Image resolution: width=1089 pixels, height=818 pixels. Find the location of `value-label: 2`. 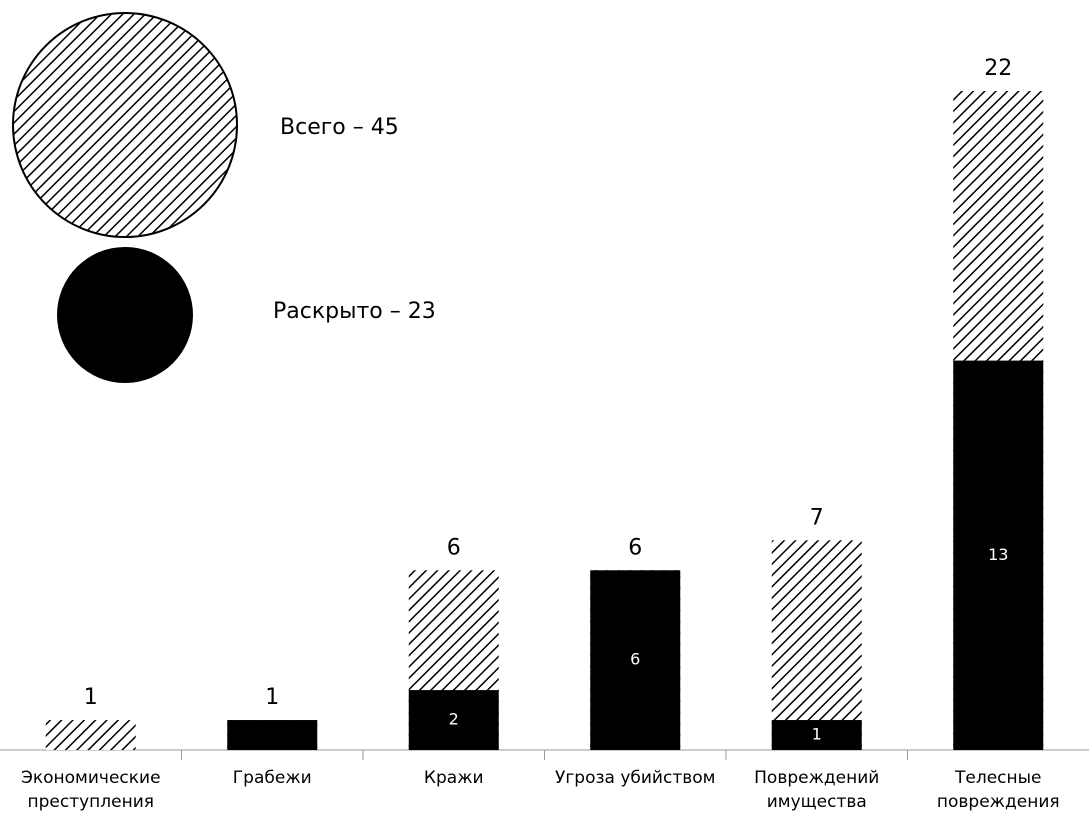

value-label: 2 is located at coordinates (454, 719).